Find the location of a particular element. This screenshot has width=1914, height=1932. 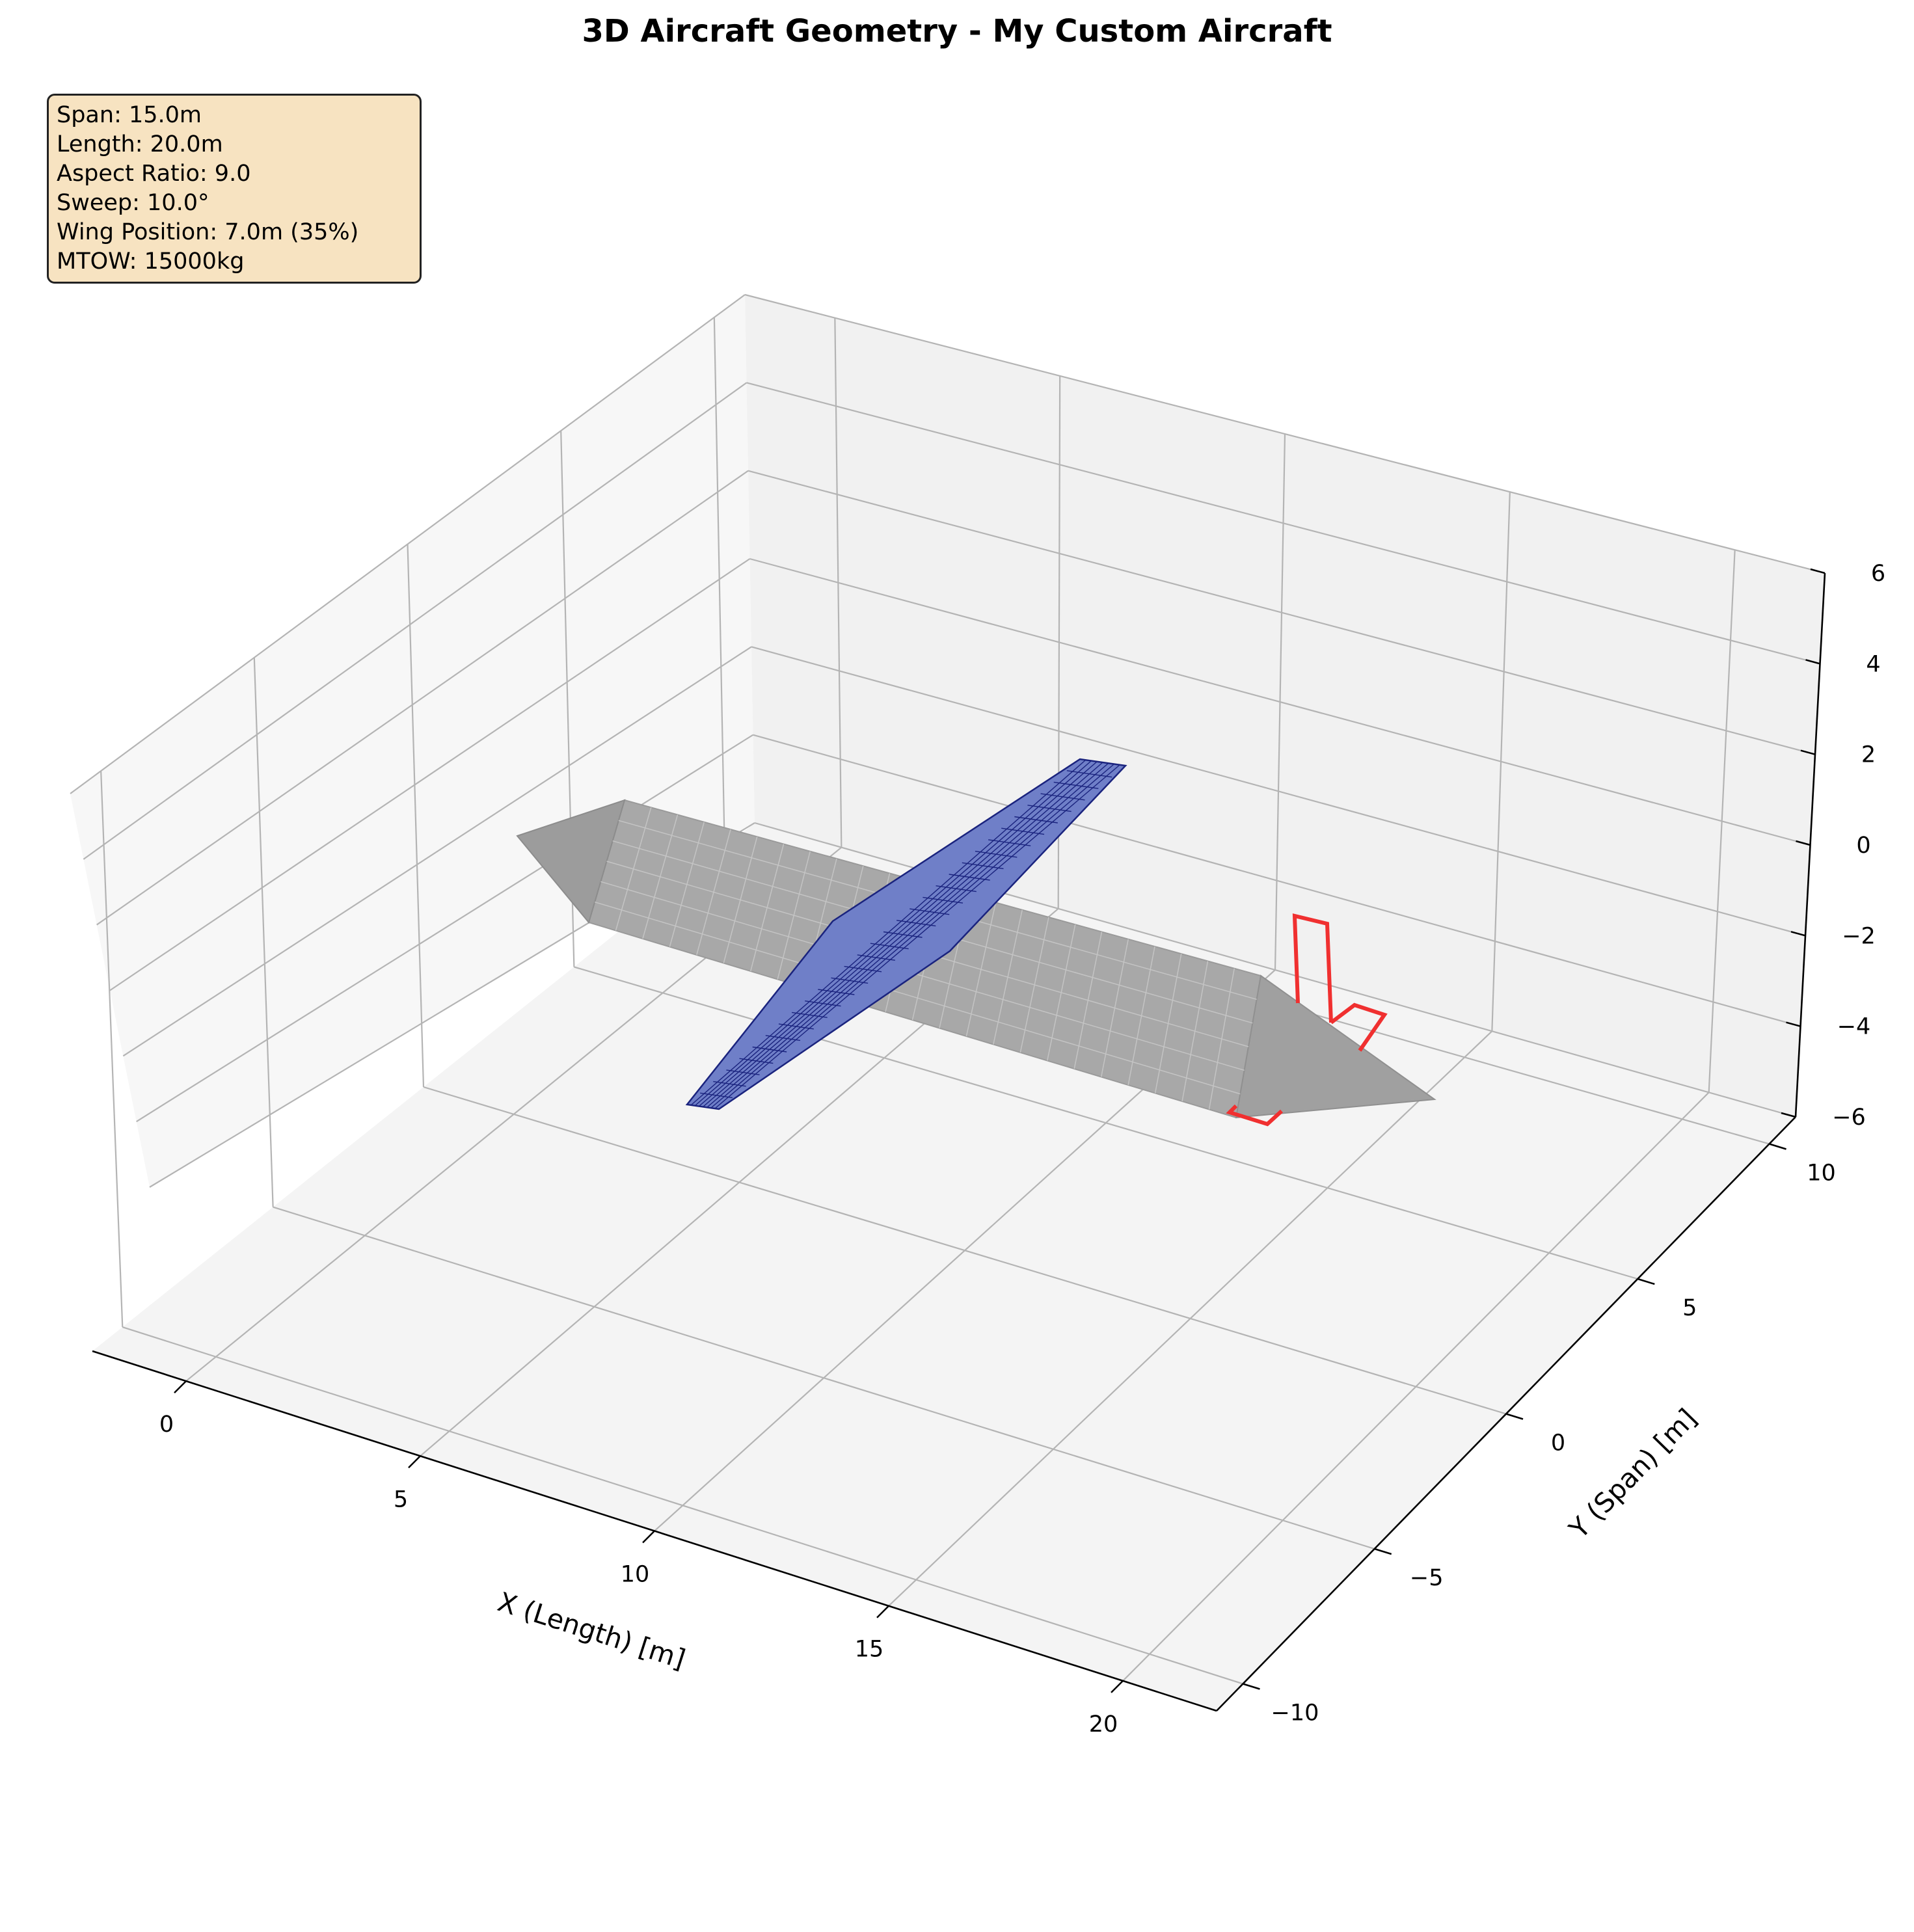

y-tick-label: 0 is located at coordinates (1558, 1443).